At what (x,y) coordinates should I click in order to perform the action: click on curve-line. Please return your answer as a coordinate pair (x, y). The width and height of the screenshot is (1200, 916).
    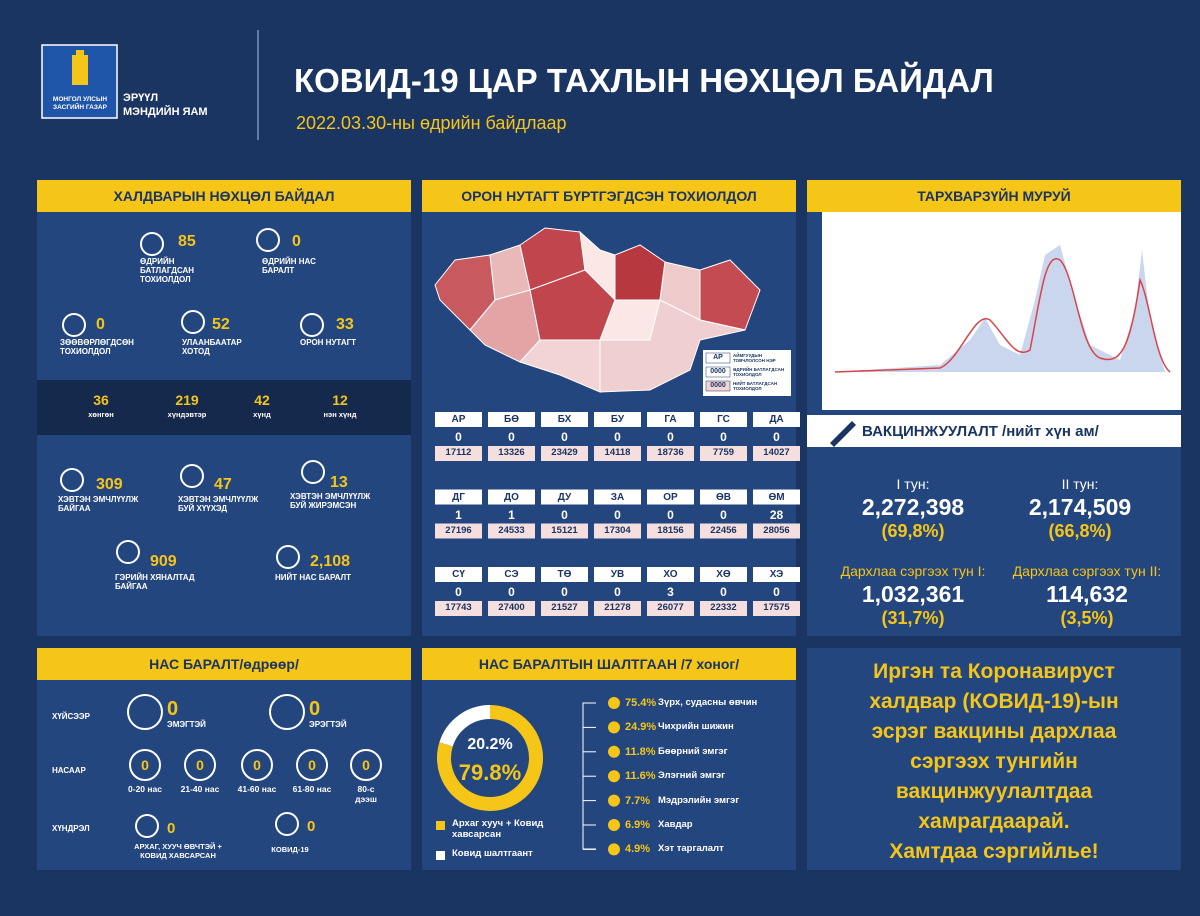
    Looking at the image, I should click on (1002, 315).